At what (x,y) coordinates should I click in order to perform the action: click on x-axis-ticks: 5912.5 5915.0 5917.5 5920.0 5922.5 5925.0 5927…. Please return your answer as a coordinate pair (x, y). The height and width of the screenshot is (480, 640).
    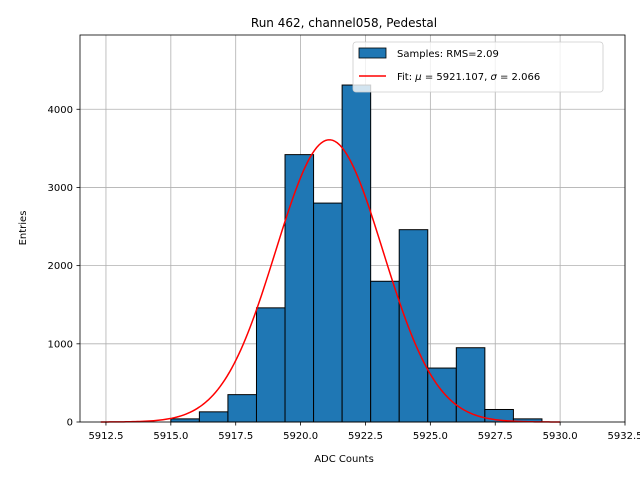
    Looking at the image, I should click on (364, 432).